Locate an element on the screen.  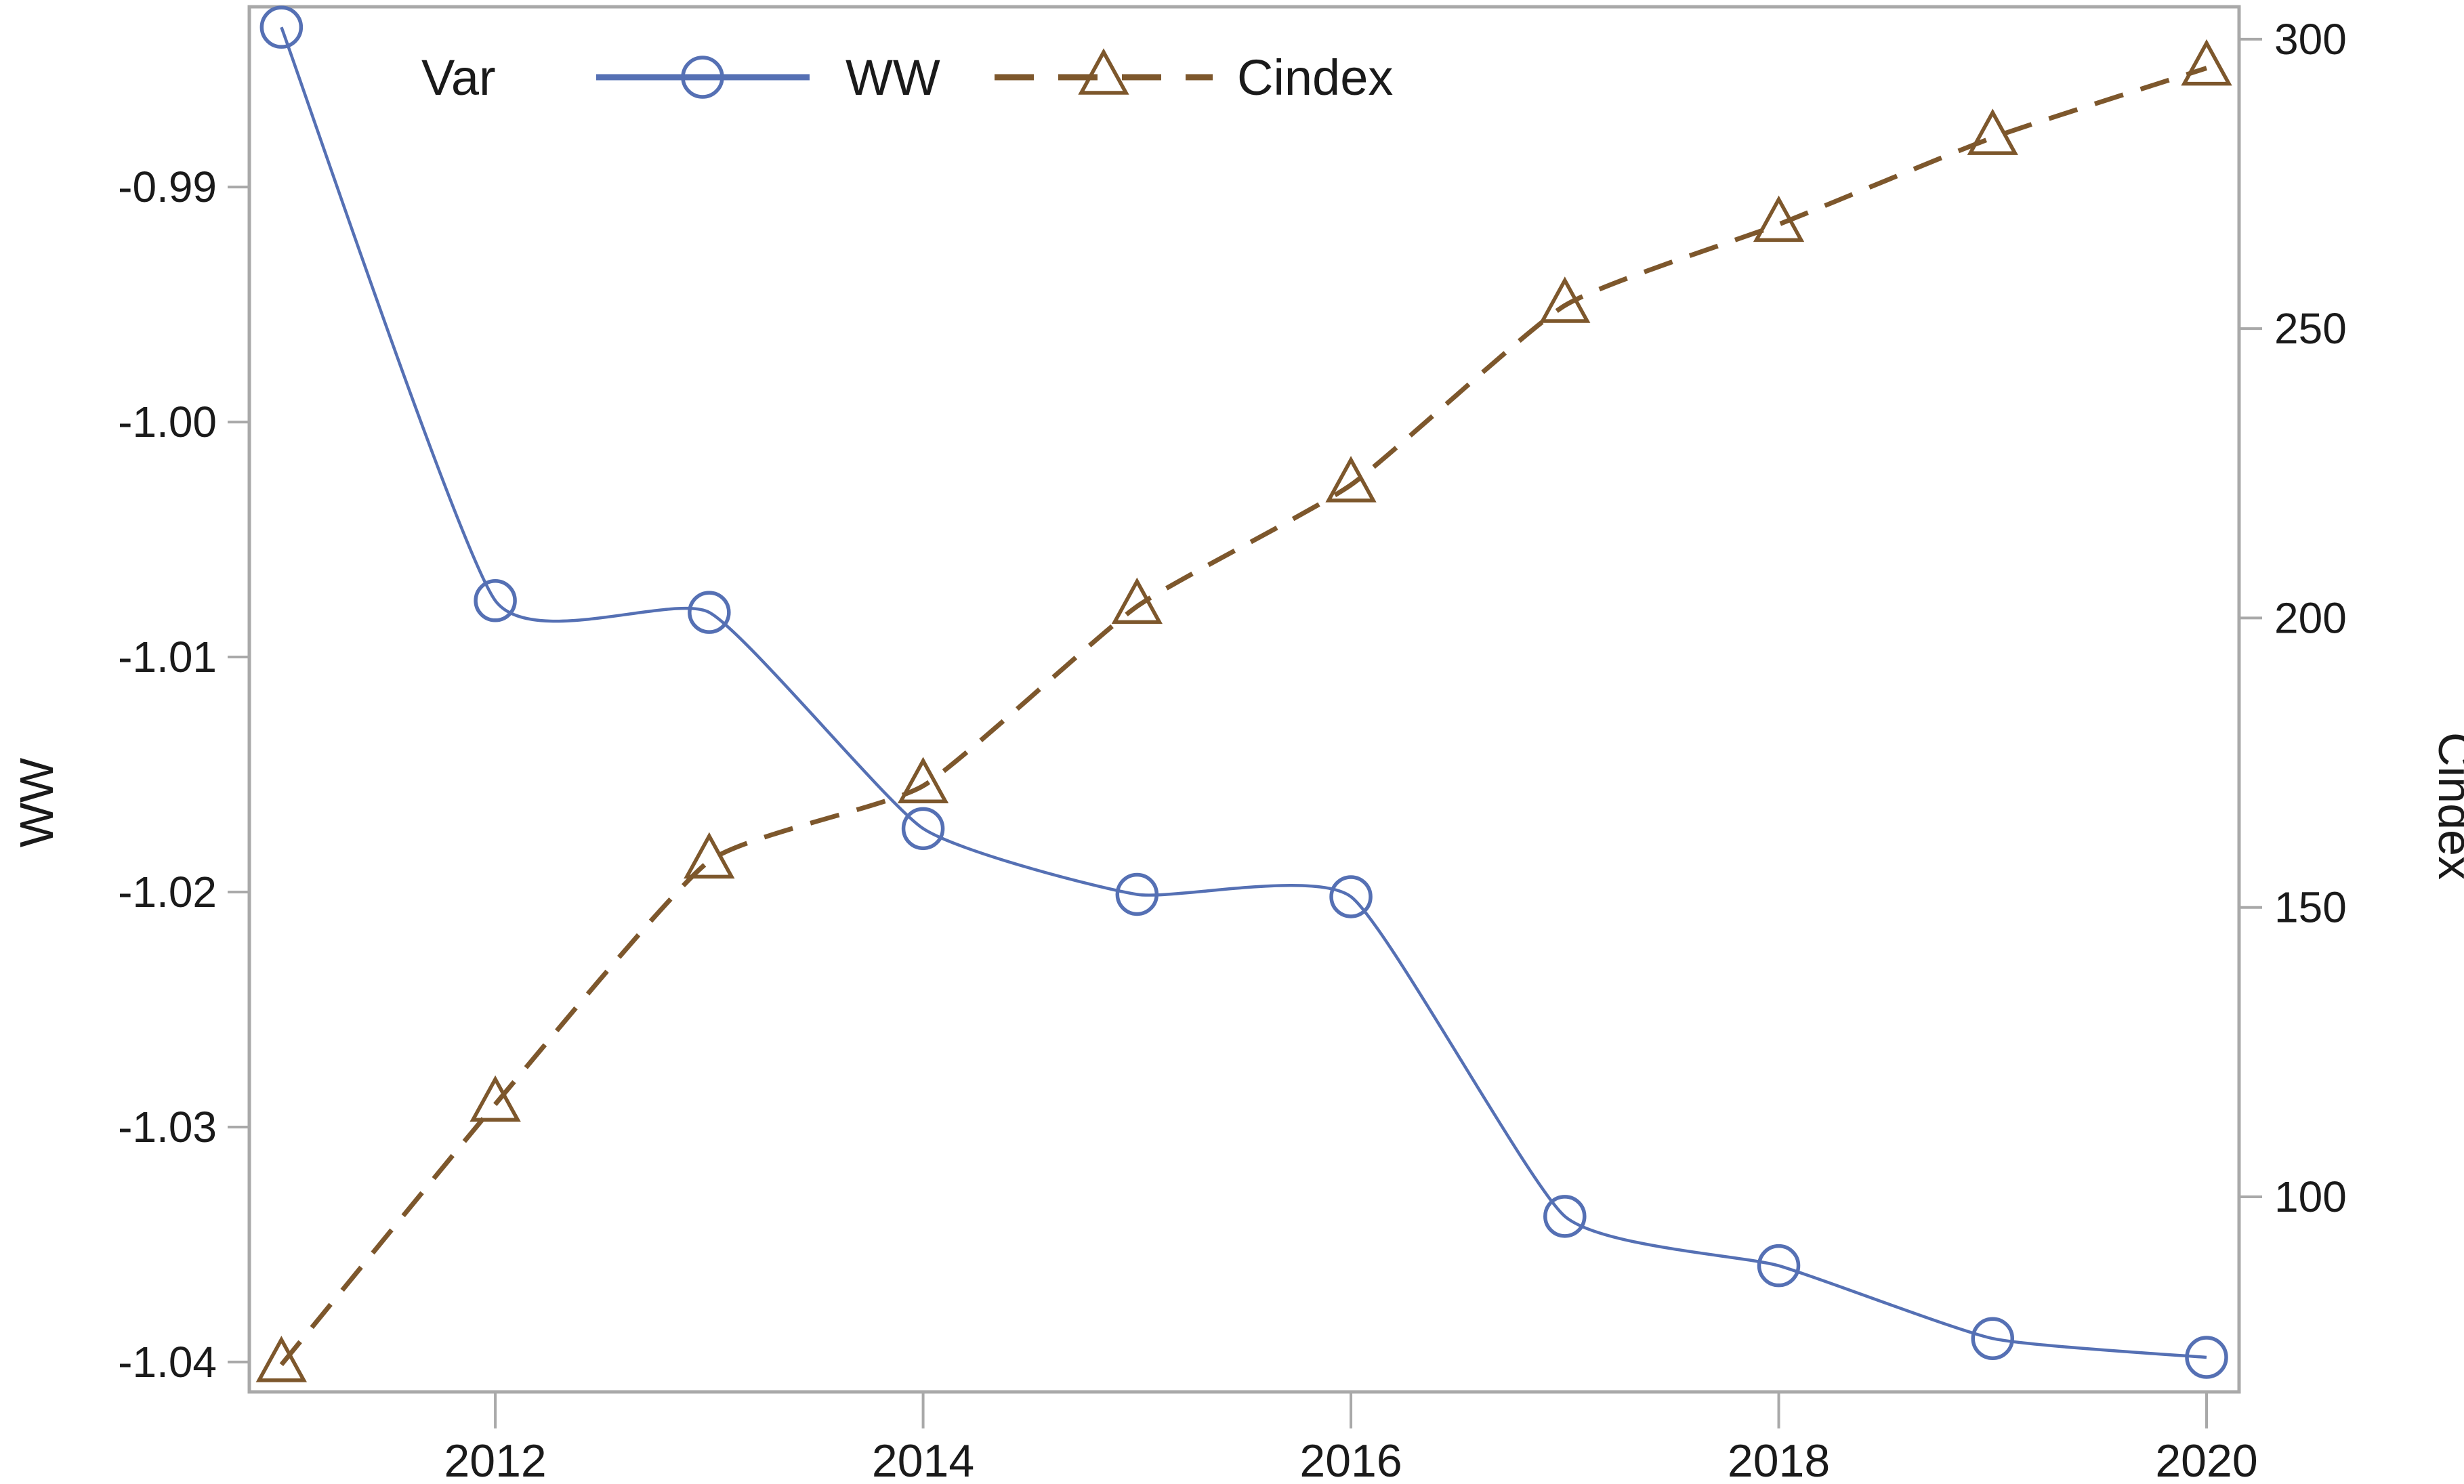
y-axis-right-tick-label: 300 is located at coordinates (2310, 39).